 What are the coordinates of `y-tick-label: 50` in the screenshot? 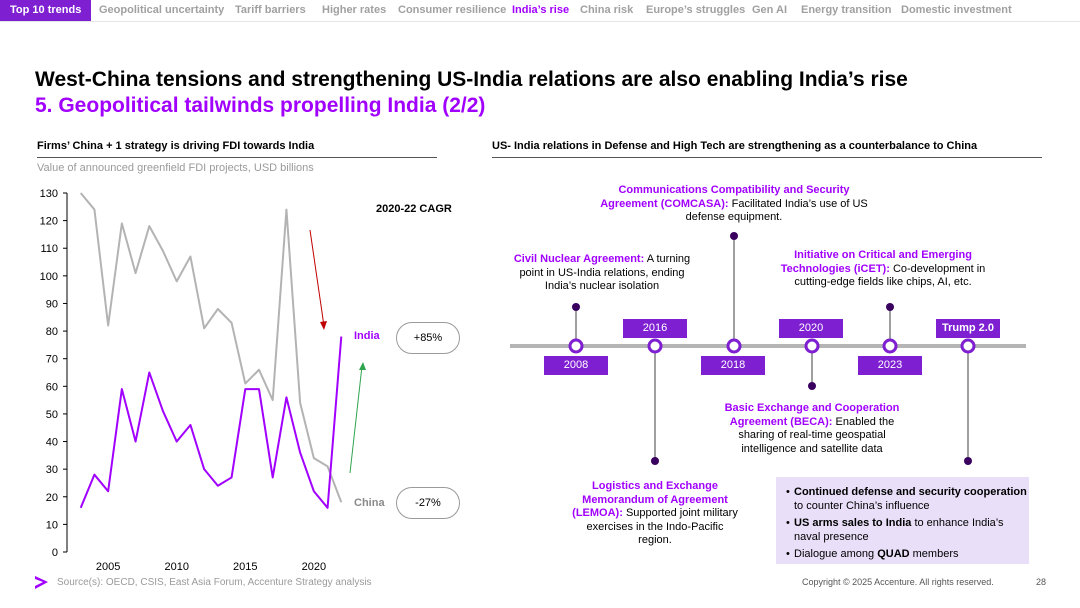 It's located at (52, 415).